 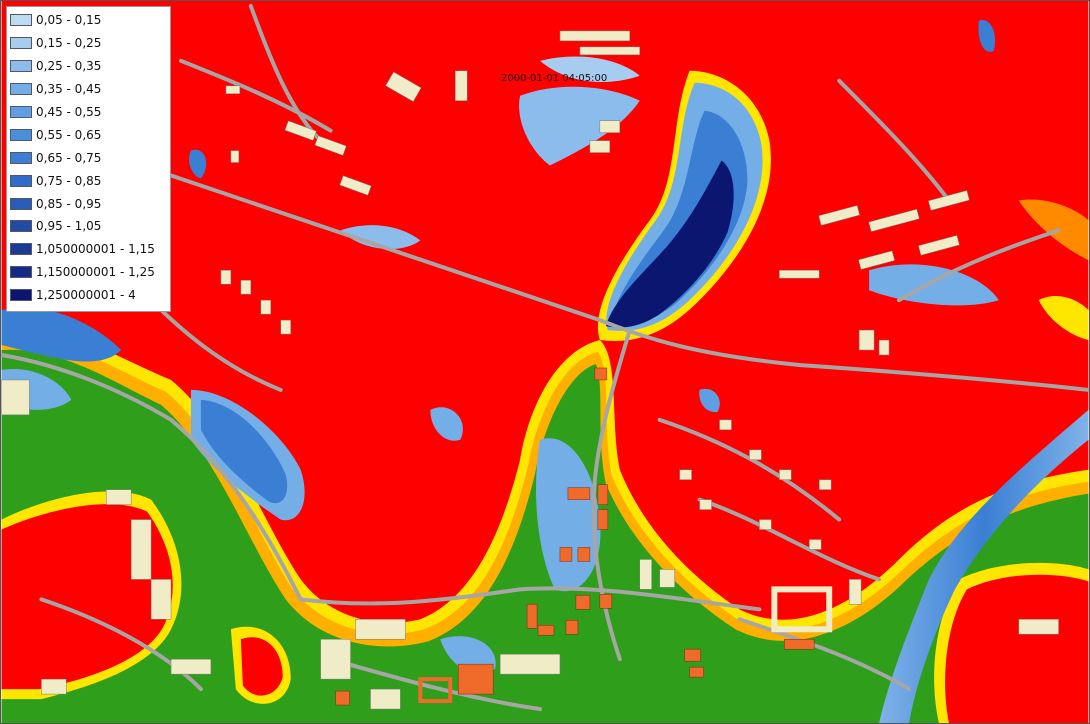 What do you see at coordinates (69, 66) in the screenshot?
I see `legend-label: 0,25 - 0,35` at bounding box center [69, 66].